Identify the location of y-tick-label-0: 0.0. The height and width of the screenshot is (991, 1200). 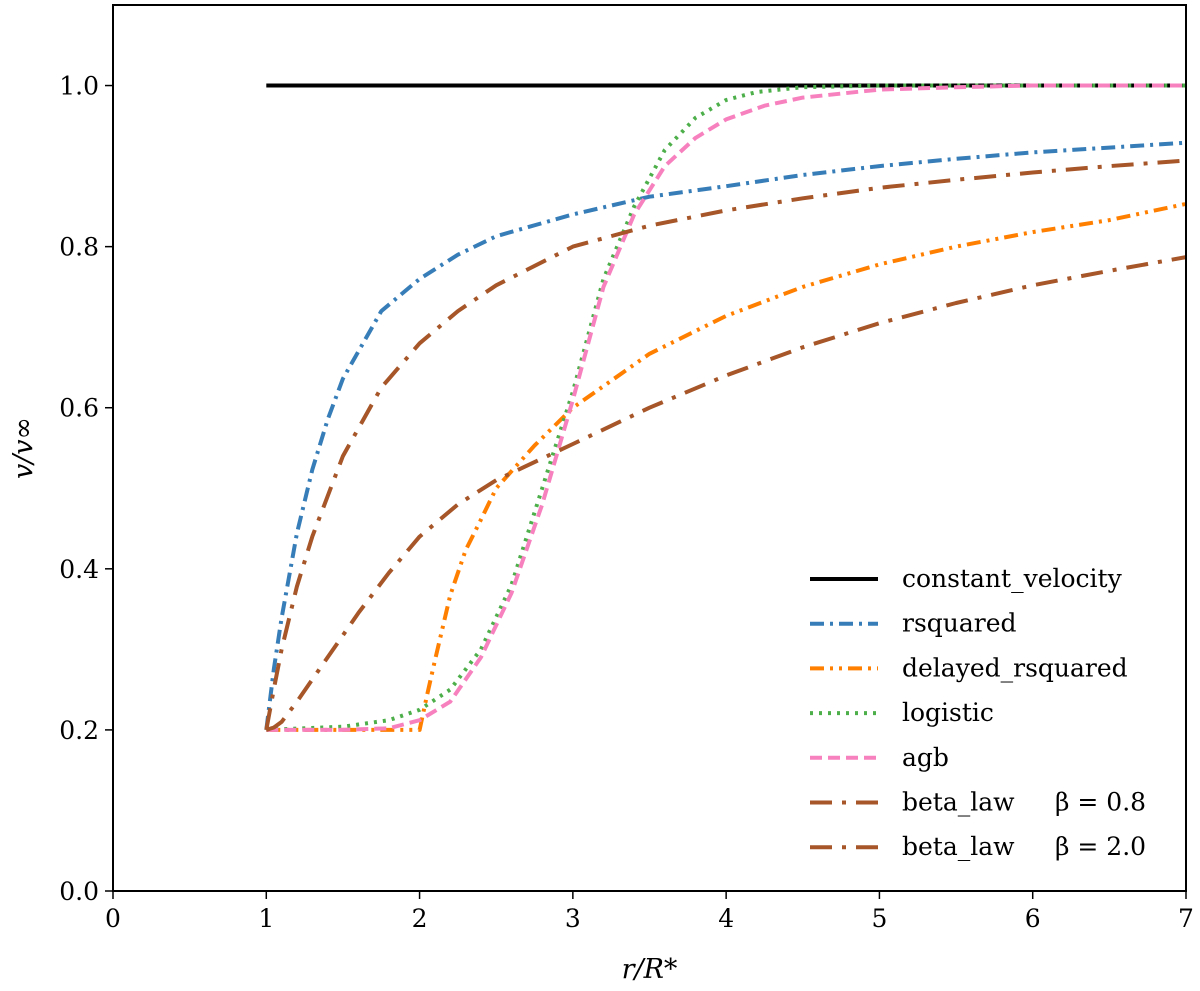
(79, 891).